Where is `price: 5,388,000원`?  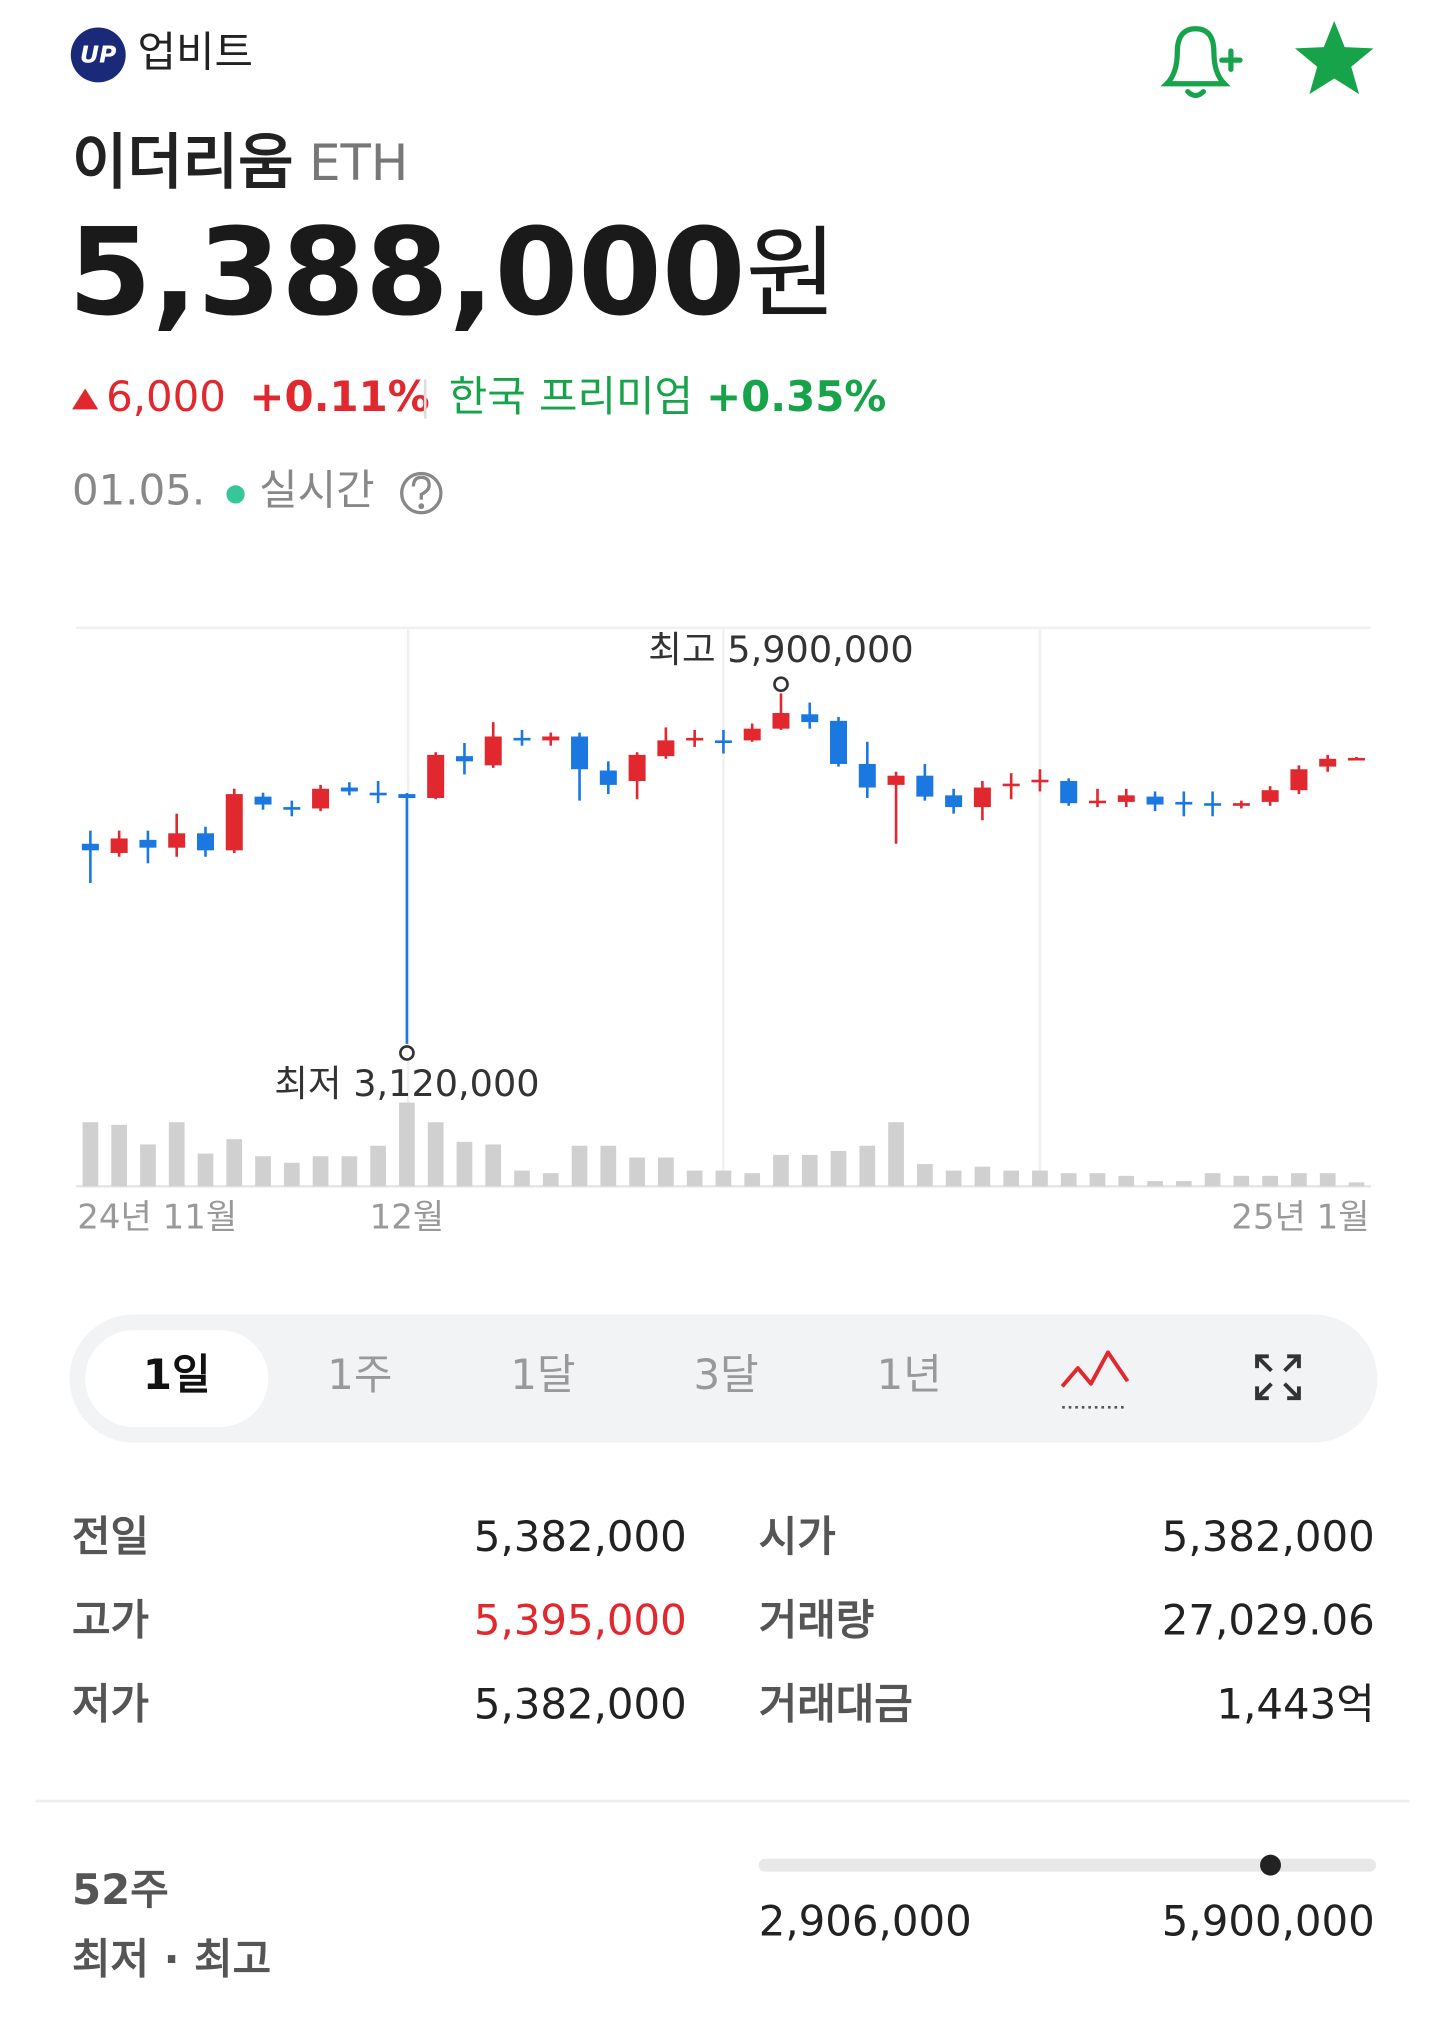
price: 5,388,000원 is located at coordinates (452, 273).